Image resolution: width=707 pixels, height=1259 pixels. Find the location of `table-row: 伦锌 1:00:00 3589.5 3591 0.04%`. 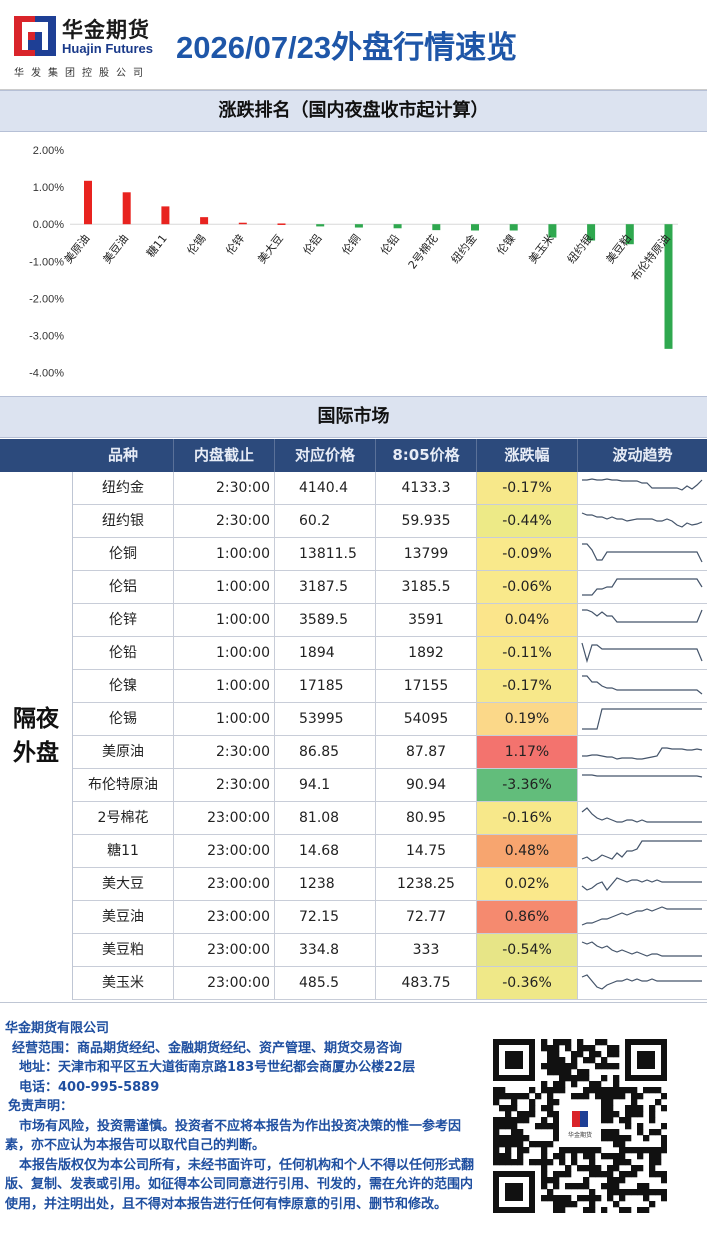

table-row: 伦锌 1:00:00 3589.5 3591 0.04% is located at coordinates (390, 620).